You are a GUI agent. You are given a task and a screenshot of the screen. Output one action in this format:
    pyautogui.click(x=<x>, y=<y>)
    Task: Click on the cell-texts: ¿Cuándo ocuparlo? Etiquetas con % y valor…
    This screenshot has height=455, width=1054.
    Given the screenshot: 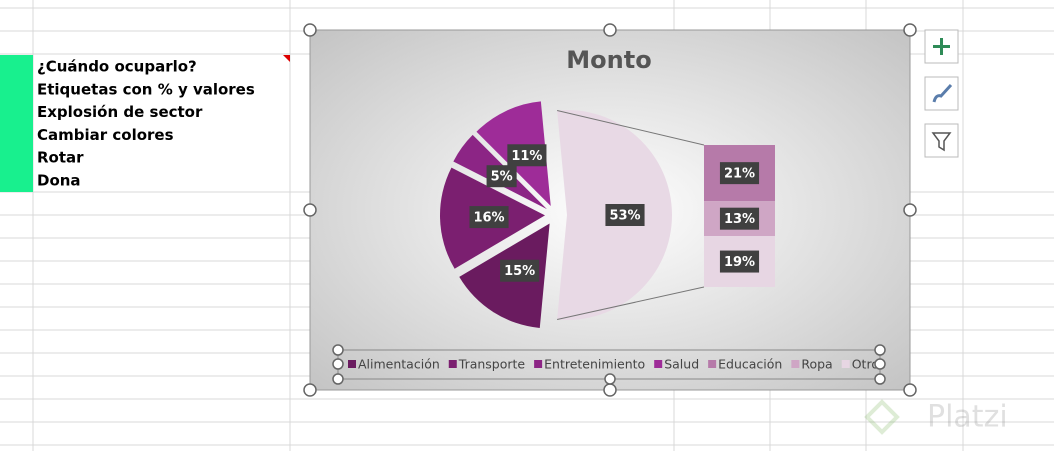 What is the action you would take?
    pyautogui.click(x=146, y=124)
    